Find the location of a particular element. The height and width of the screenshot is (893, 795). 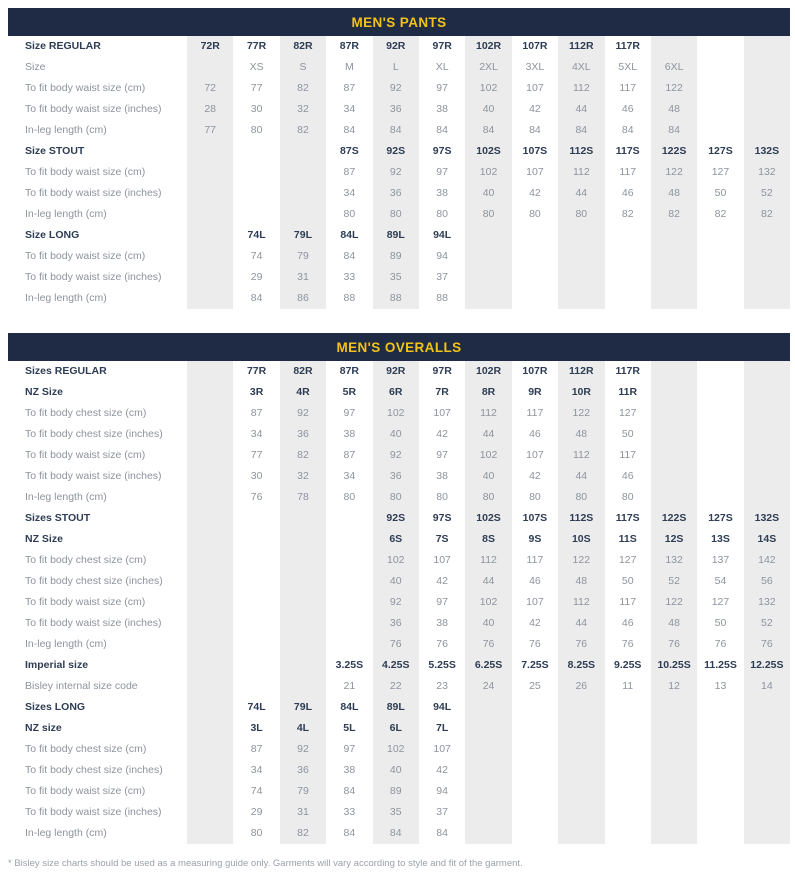

value-cell: 37 is located at coordinates (442, 277).